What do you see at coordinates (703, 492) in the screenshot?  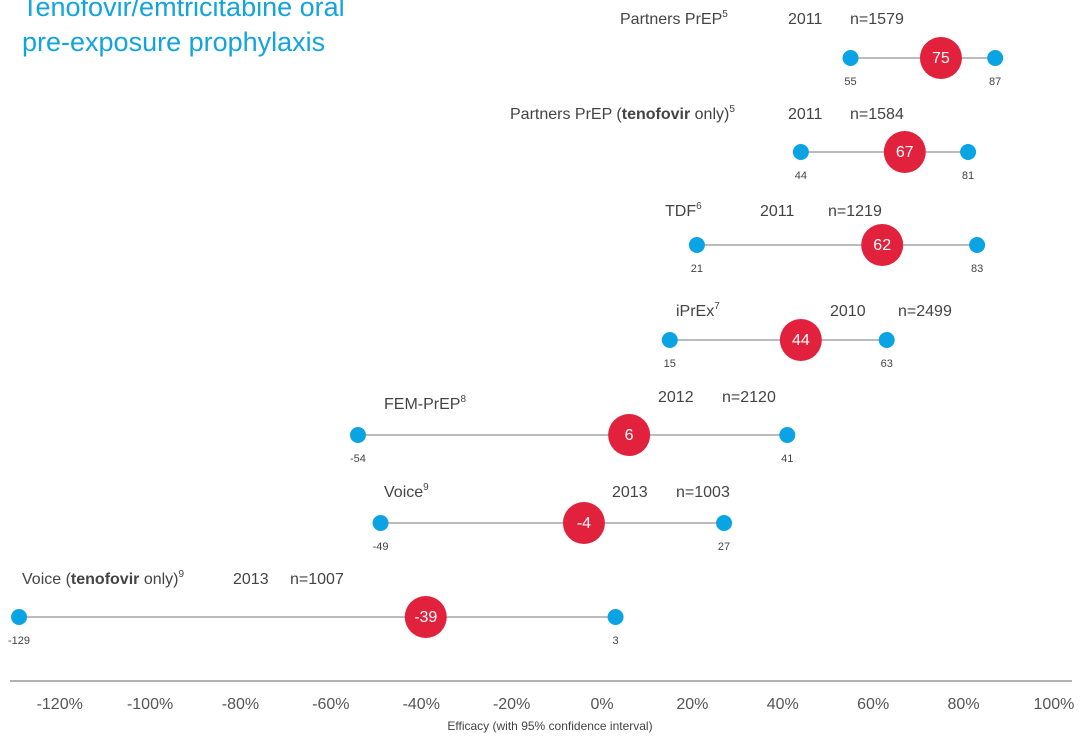 I see `study-n: n=1003` at bounding box center [703, 492].